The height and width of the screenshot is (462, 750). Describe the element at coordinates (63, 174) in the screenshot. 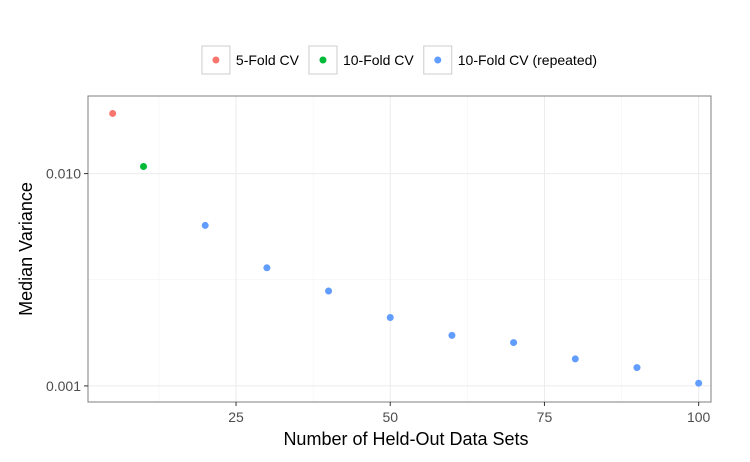

I see `y-tick-label: 0.010` at that location.